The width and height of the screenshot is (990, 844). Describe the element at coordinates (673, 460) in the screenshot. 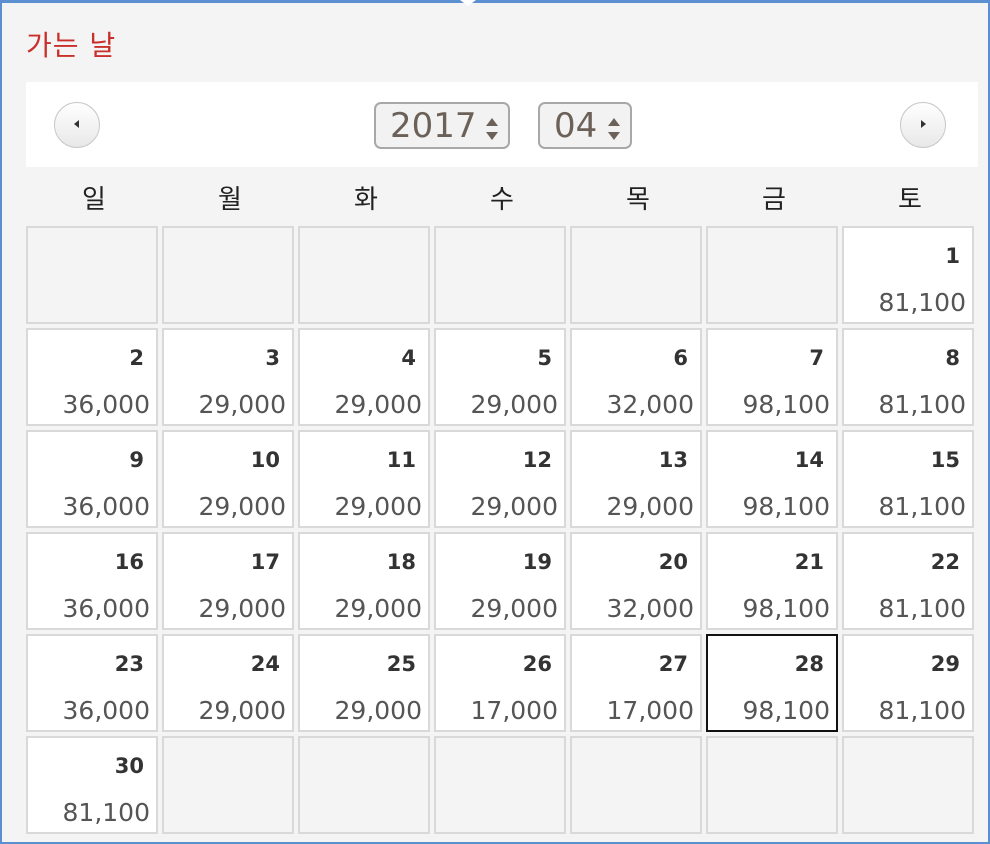

I see `day-number: 13` at that location.